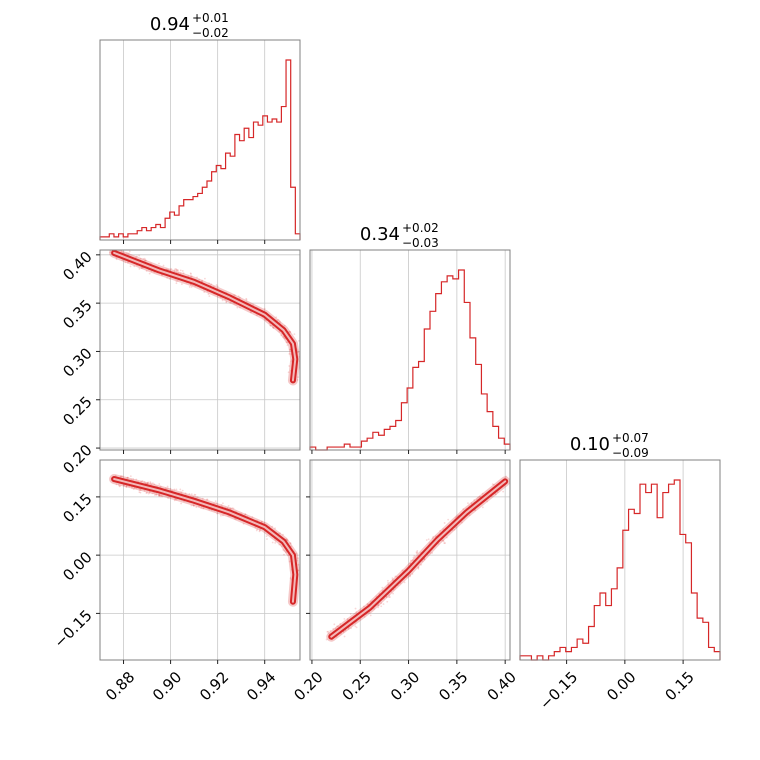 This screenshot has height=760, width=760. What do you see at coordinates (502, 686) in the screenshot?
I see `x-tick-label: 0.40` at bounding box center [502, 686].